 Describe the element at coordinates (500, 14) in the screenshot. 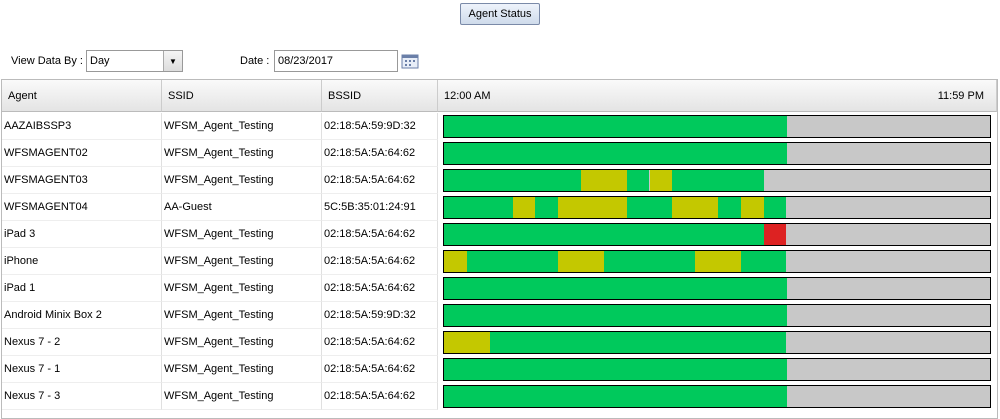

I see `agent-status-button: Agent Status` at that location.